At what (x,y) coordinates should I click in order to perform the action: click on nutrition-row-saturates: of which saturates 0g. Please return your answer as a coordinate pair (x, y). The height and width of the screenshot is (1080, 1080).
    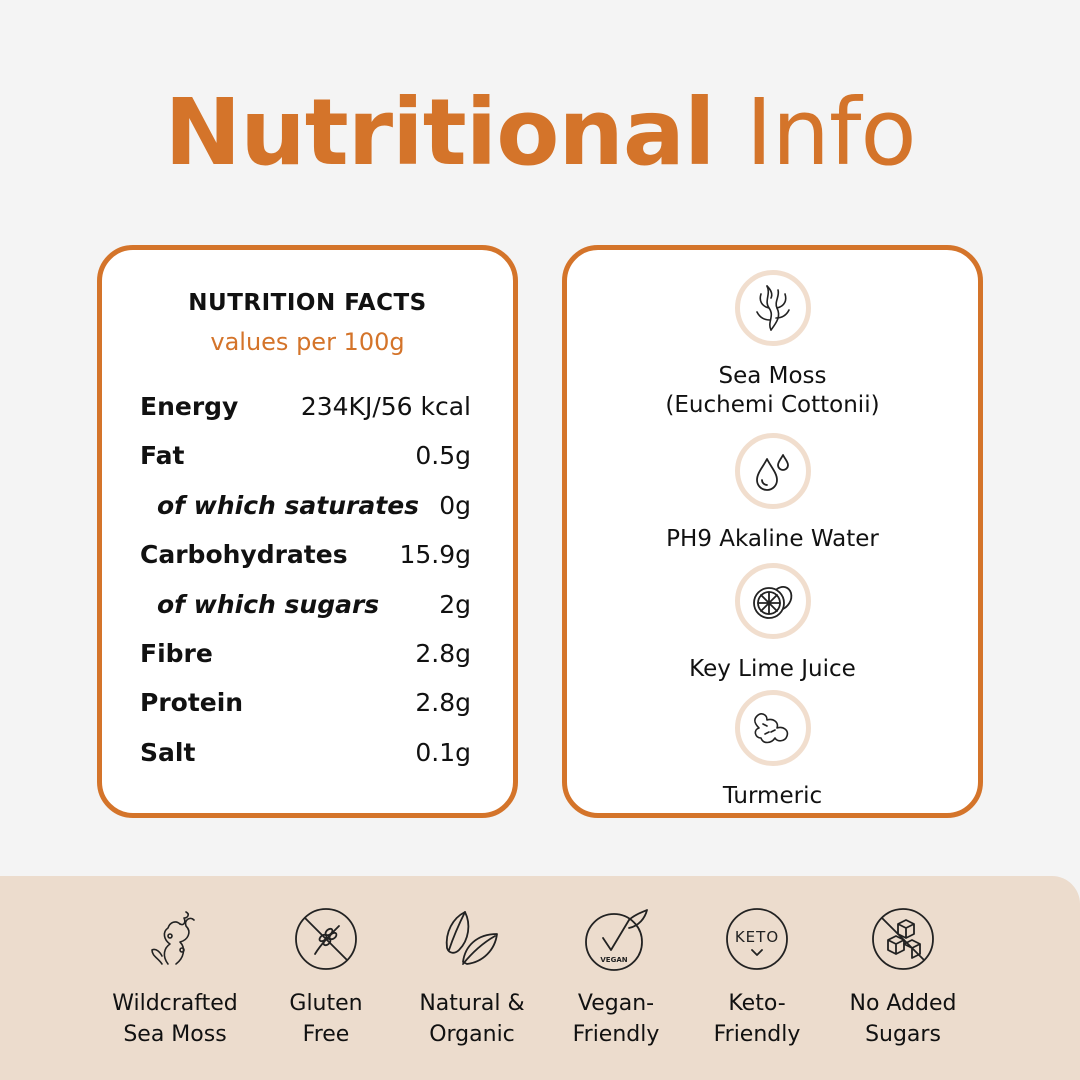
    Looking at the image, I should click on (305, 515).